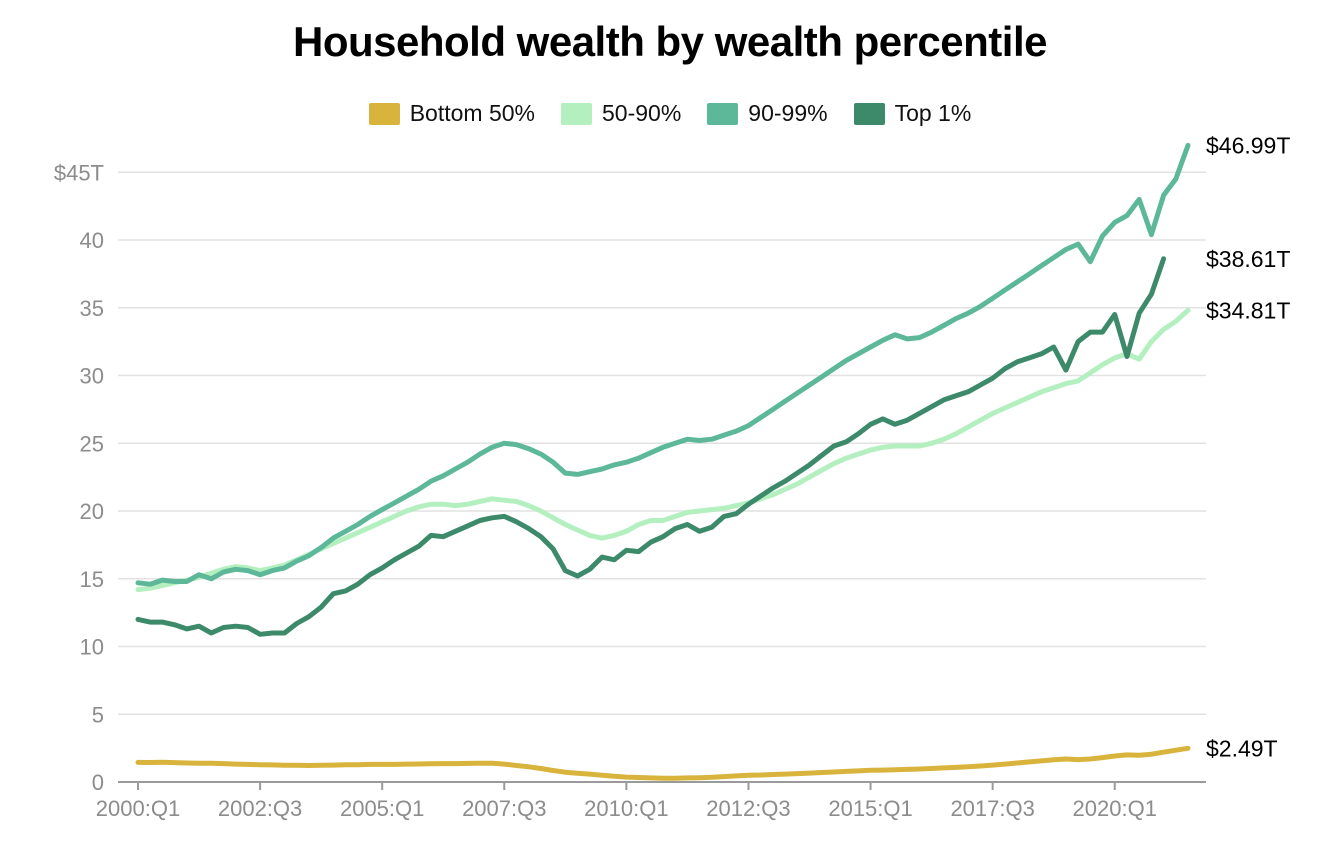  Describe the element at coordinates (1115, 808) in the screenshot. I see `x-tick-label: 2020:Q1` at that location.